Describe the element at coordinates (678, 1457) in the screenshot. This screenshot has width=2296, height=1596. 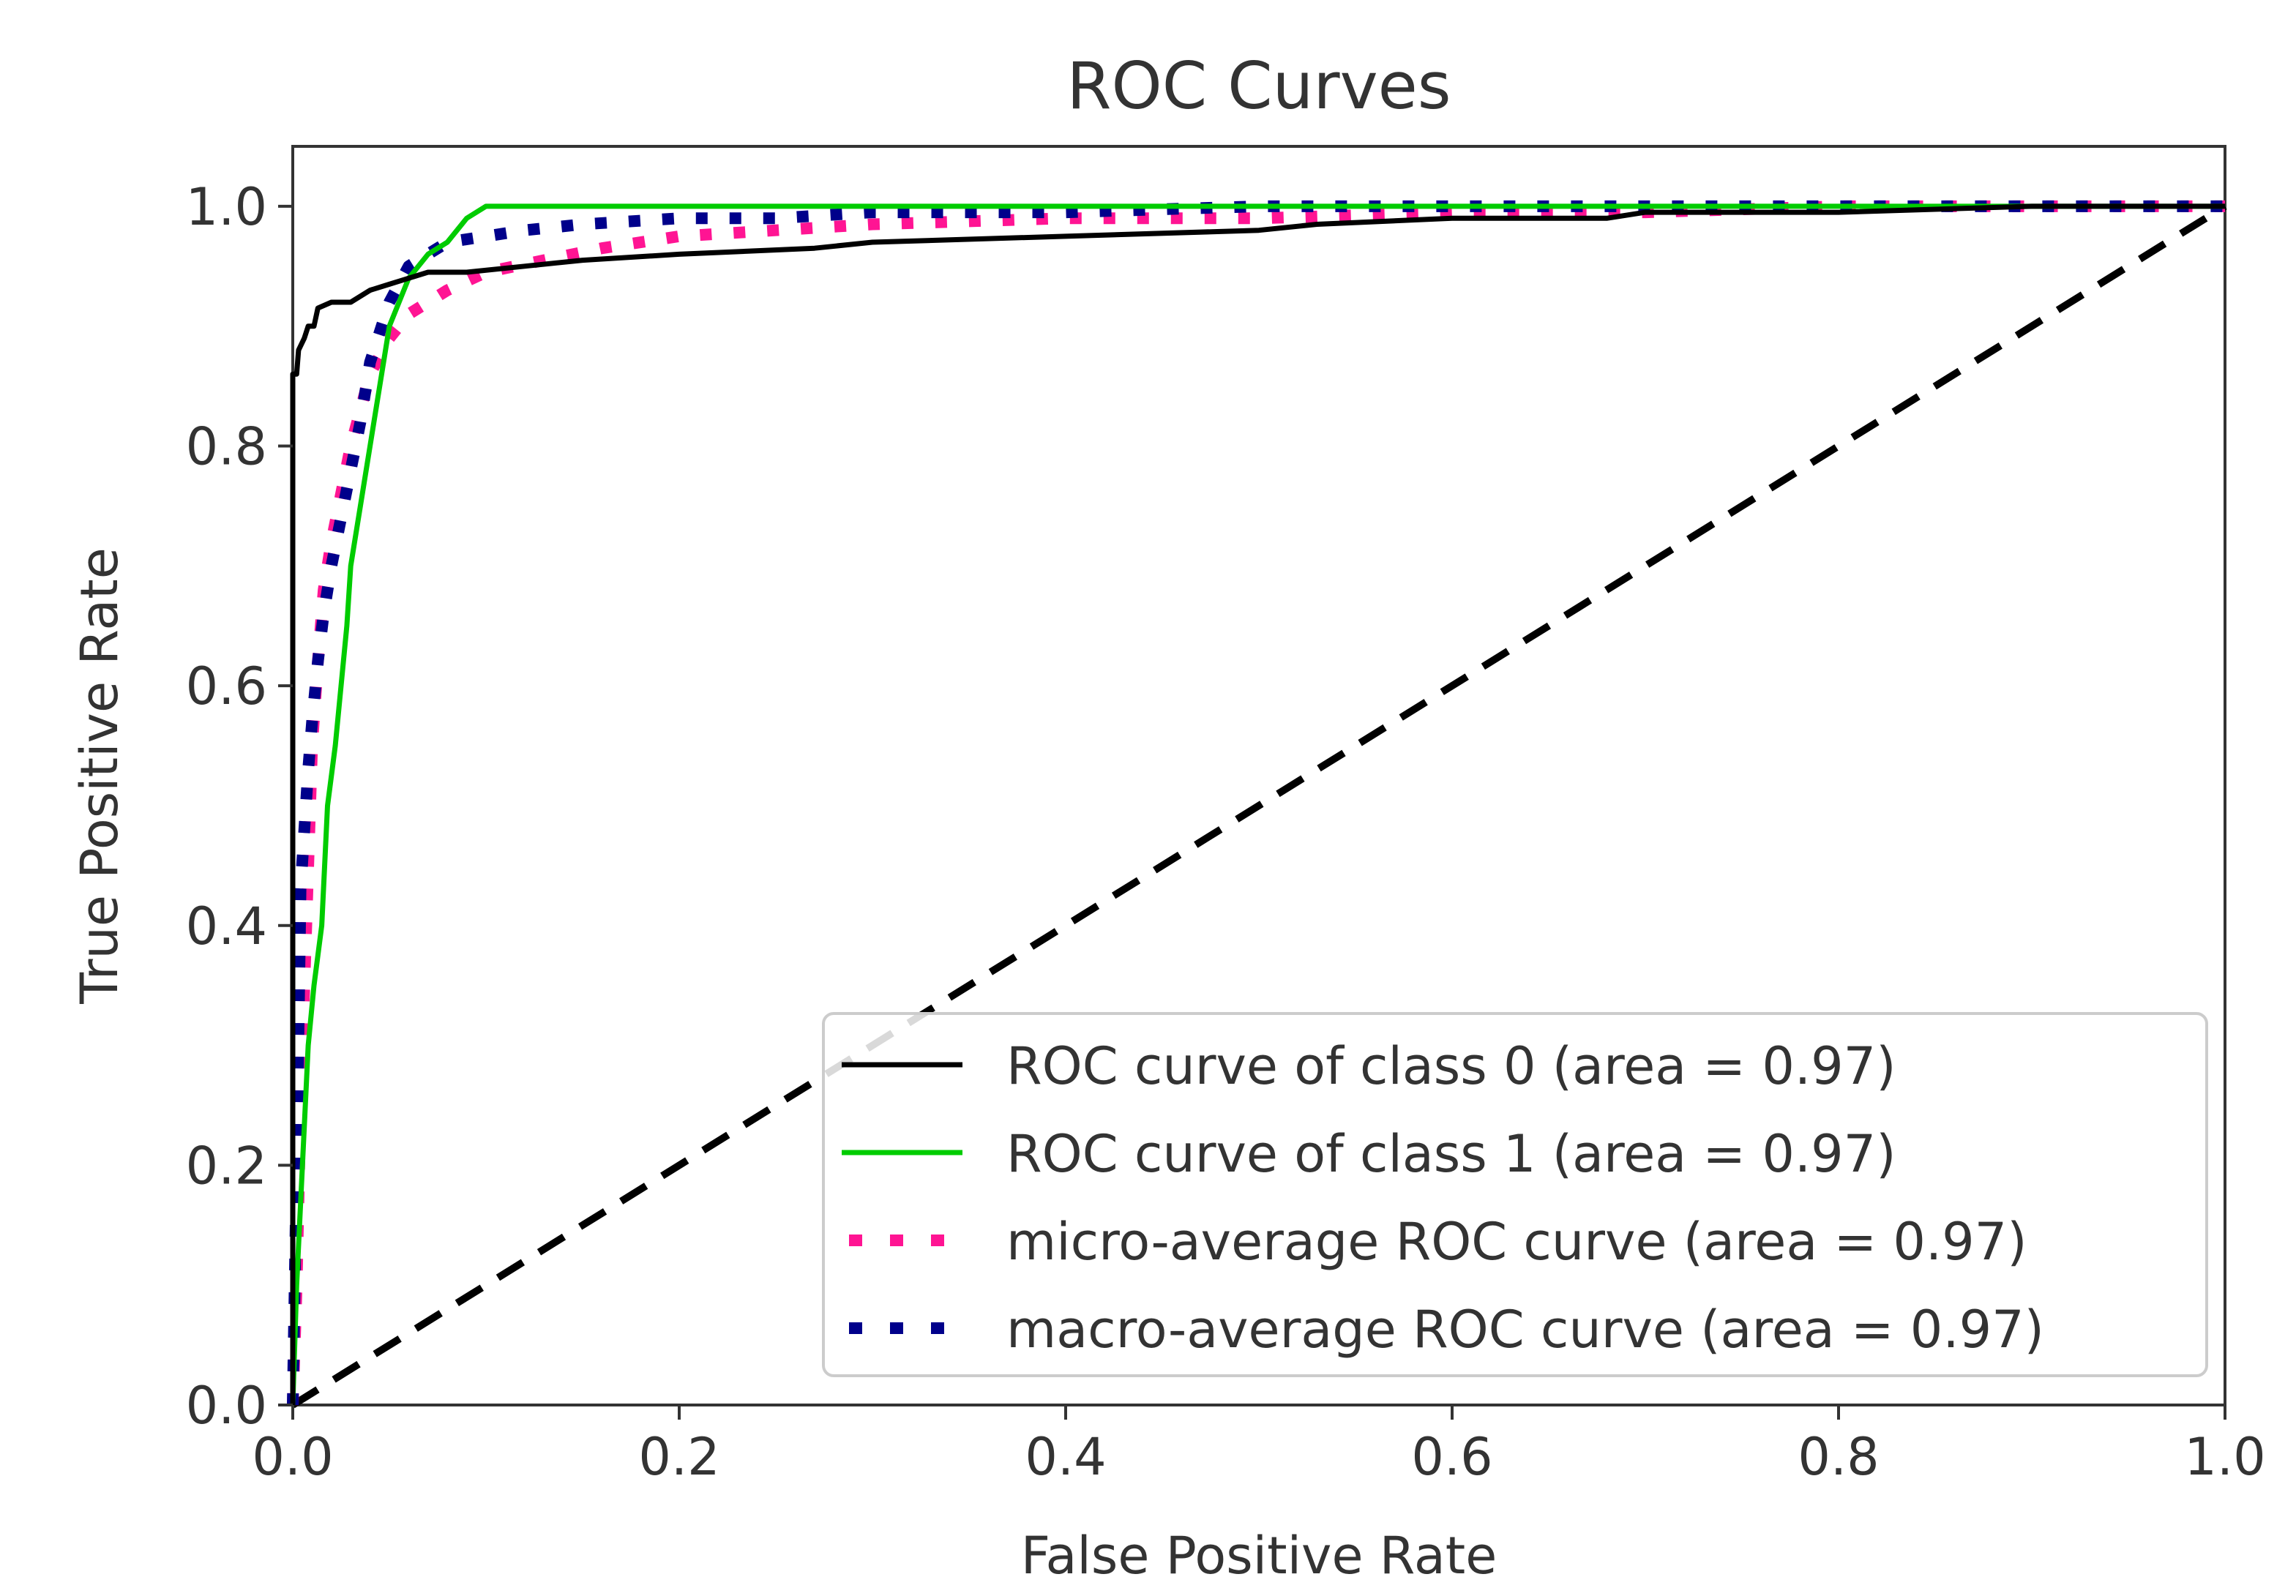
I see `x-tick-label: 0.2` at that location.